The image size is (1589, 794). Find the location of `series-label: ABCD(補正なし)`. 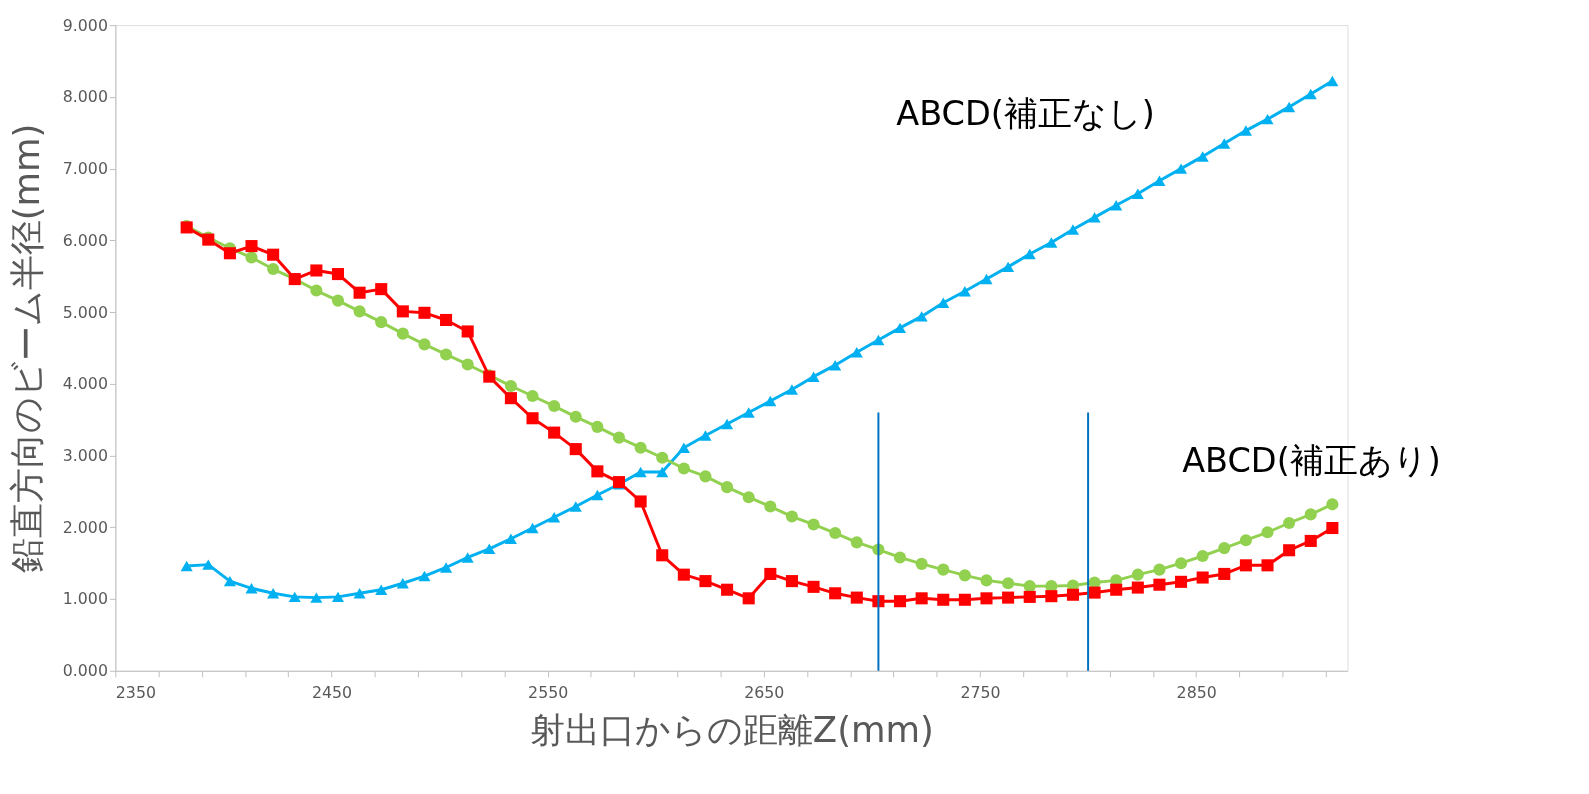

series-label: ABCD(補正なし) is located at coordinates (1025, 114).